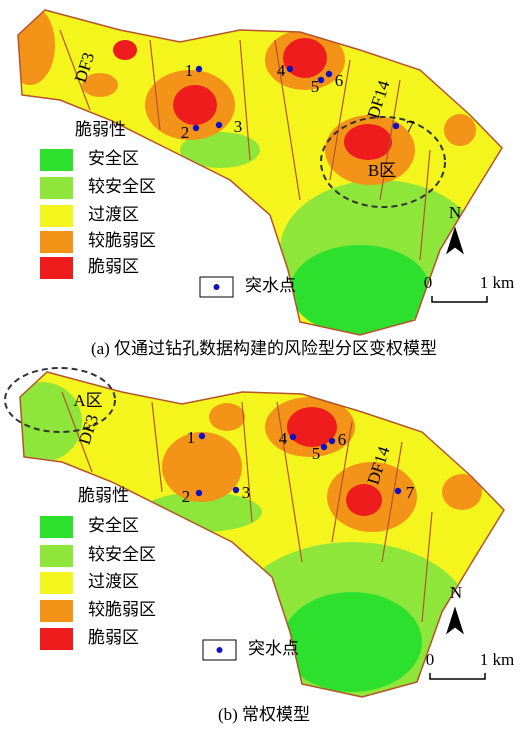 Image resolution: width=529 pixels, height=731 pixels. What do you see at coordinates (382, 170) in the screenshot?
I see `zone-label: B区` at bounding box center [382, 170].